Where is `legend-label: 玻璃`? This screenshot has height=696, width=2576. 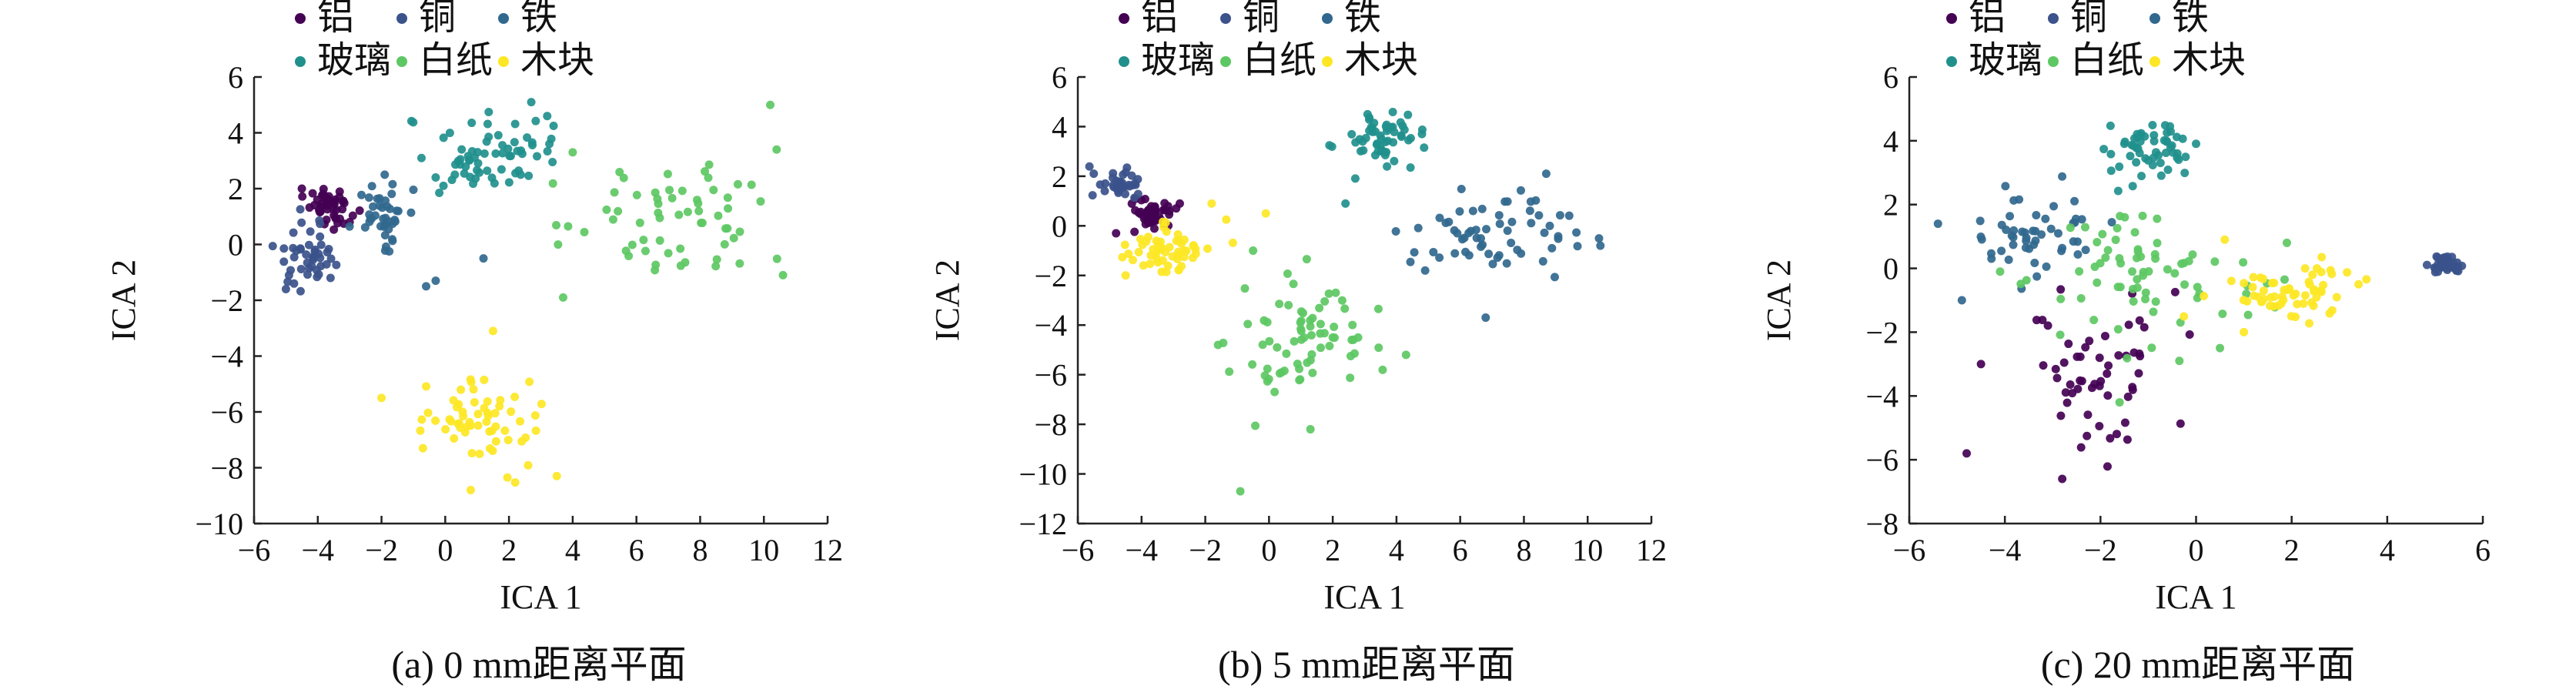
legend-label: 玻璃 is located at coordinates (1178, 60).